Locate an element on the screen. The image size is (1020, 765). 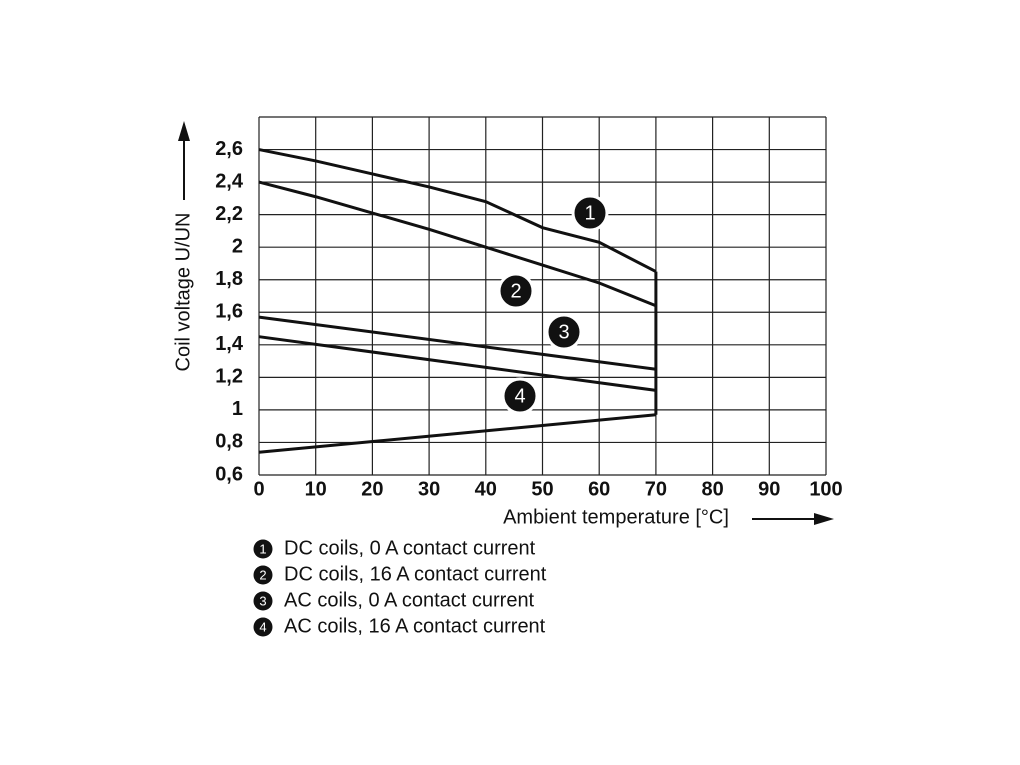
x-axis-label: Ambient temperature [°C] is located at coordinates (616, 517).